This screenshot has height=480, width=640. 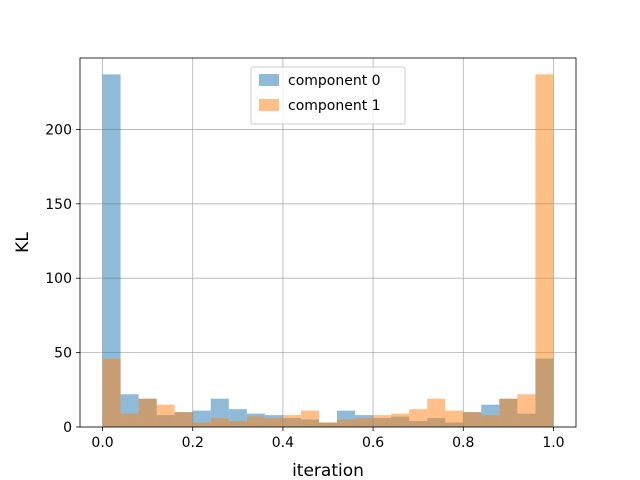 What do you see at coordinates (67, 428) in the screenshot?
I see `y-tick-label: 0` at bounding box center [67, 428].